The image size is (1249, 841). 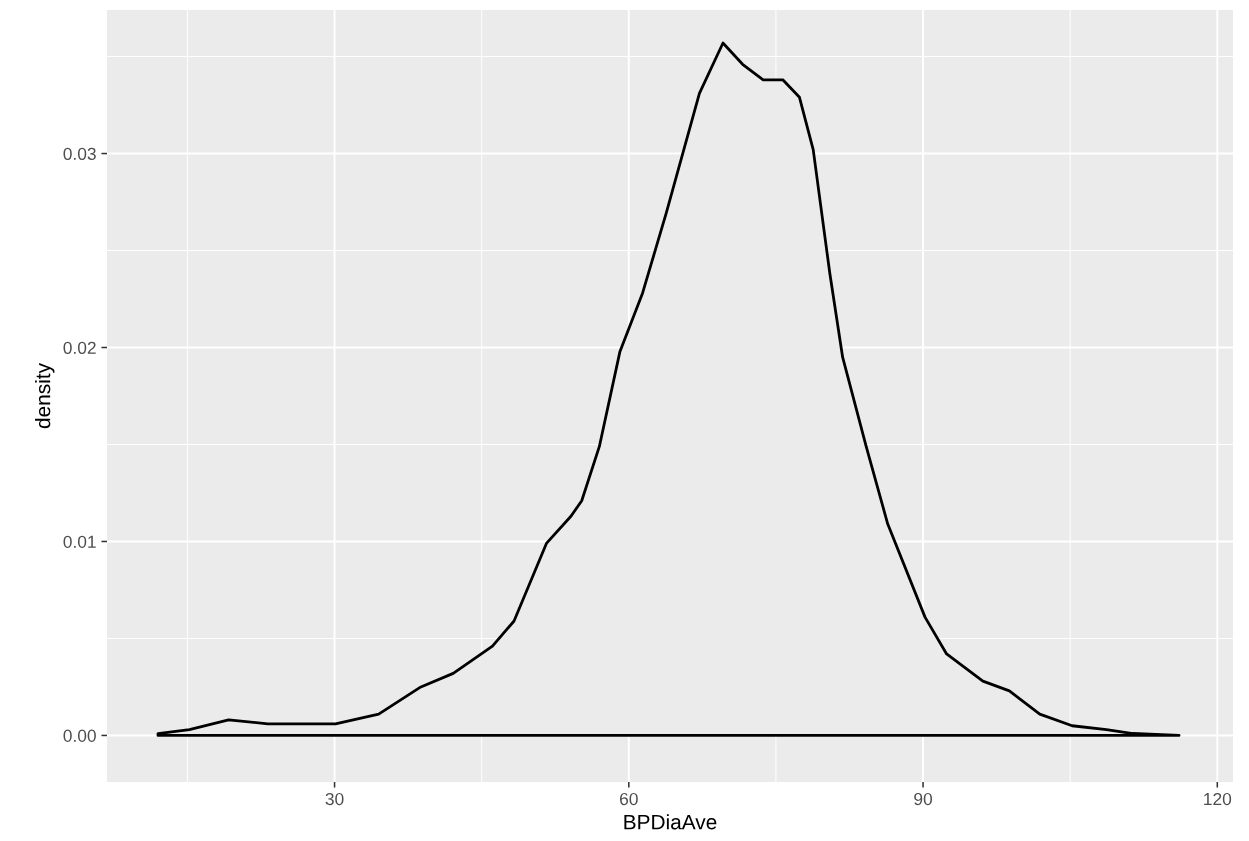 What do you see at coordinates (334, 799) in the screenshot?
I see `x-tick-label: 30` at bounding box center [334, 799].